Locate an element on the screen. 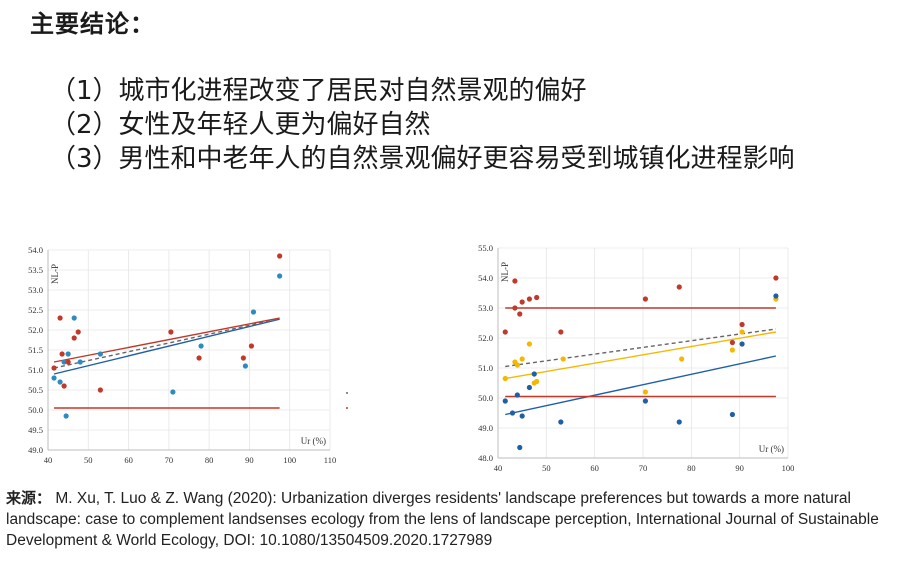 The image size is (900, 566). x-tick-label: 50 is located at coordinates (88, 460).